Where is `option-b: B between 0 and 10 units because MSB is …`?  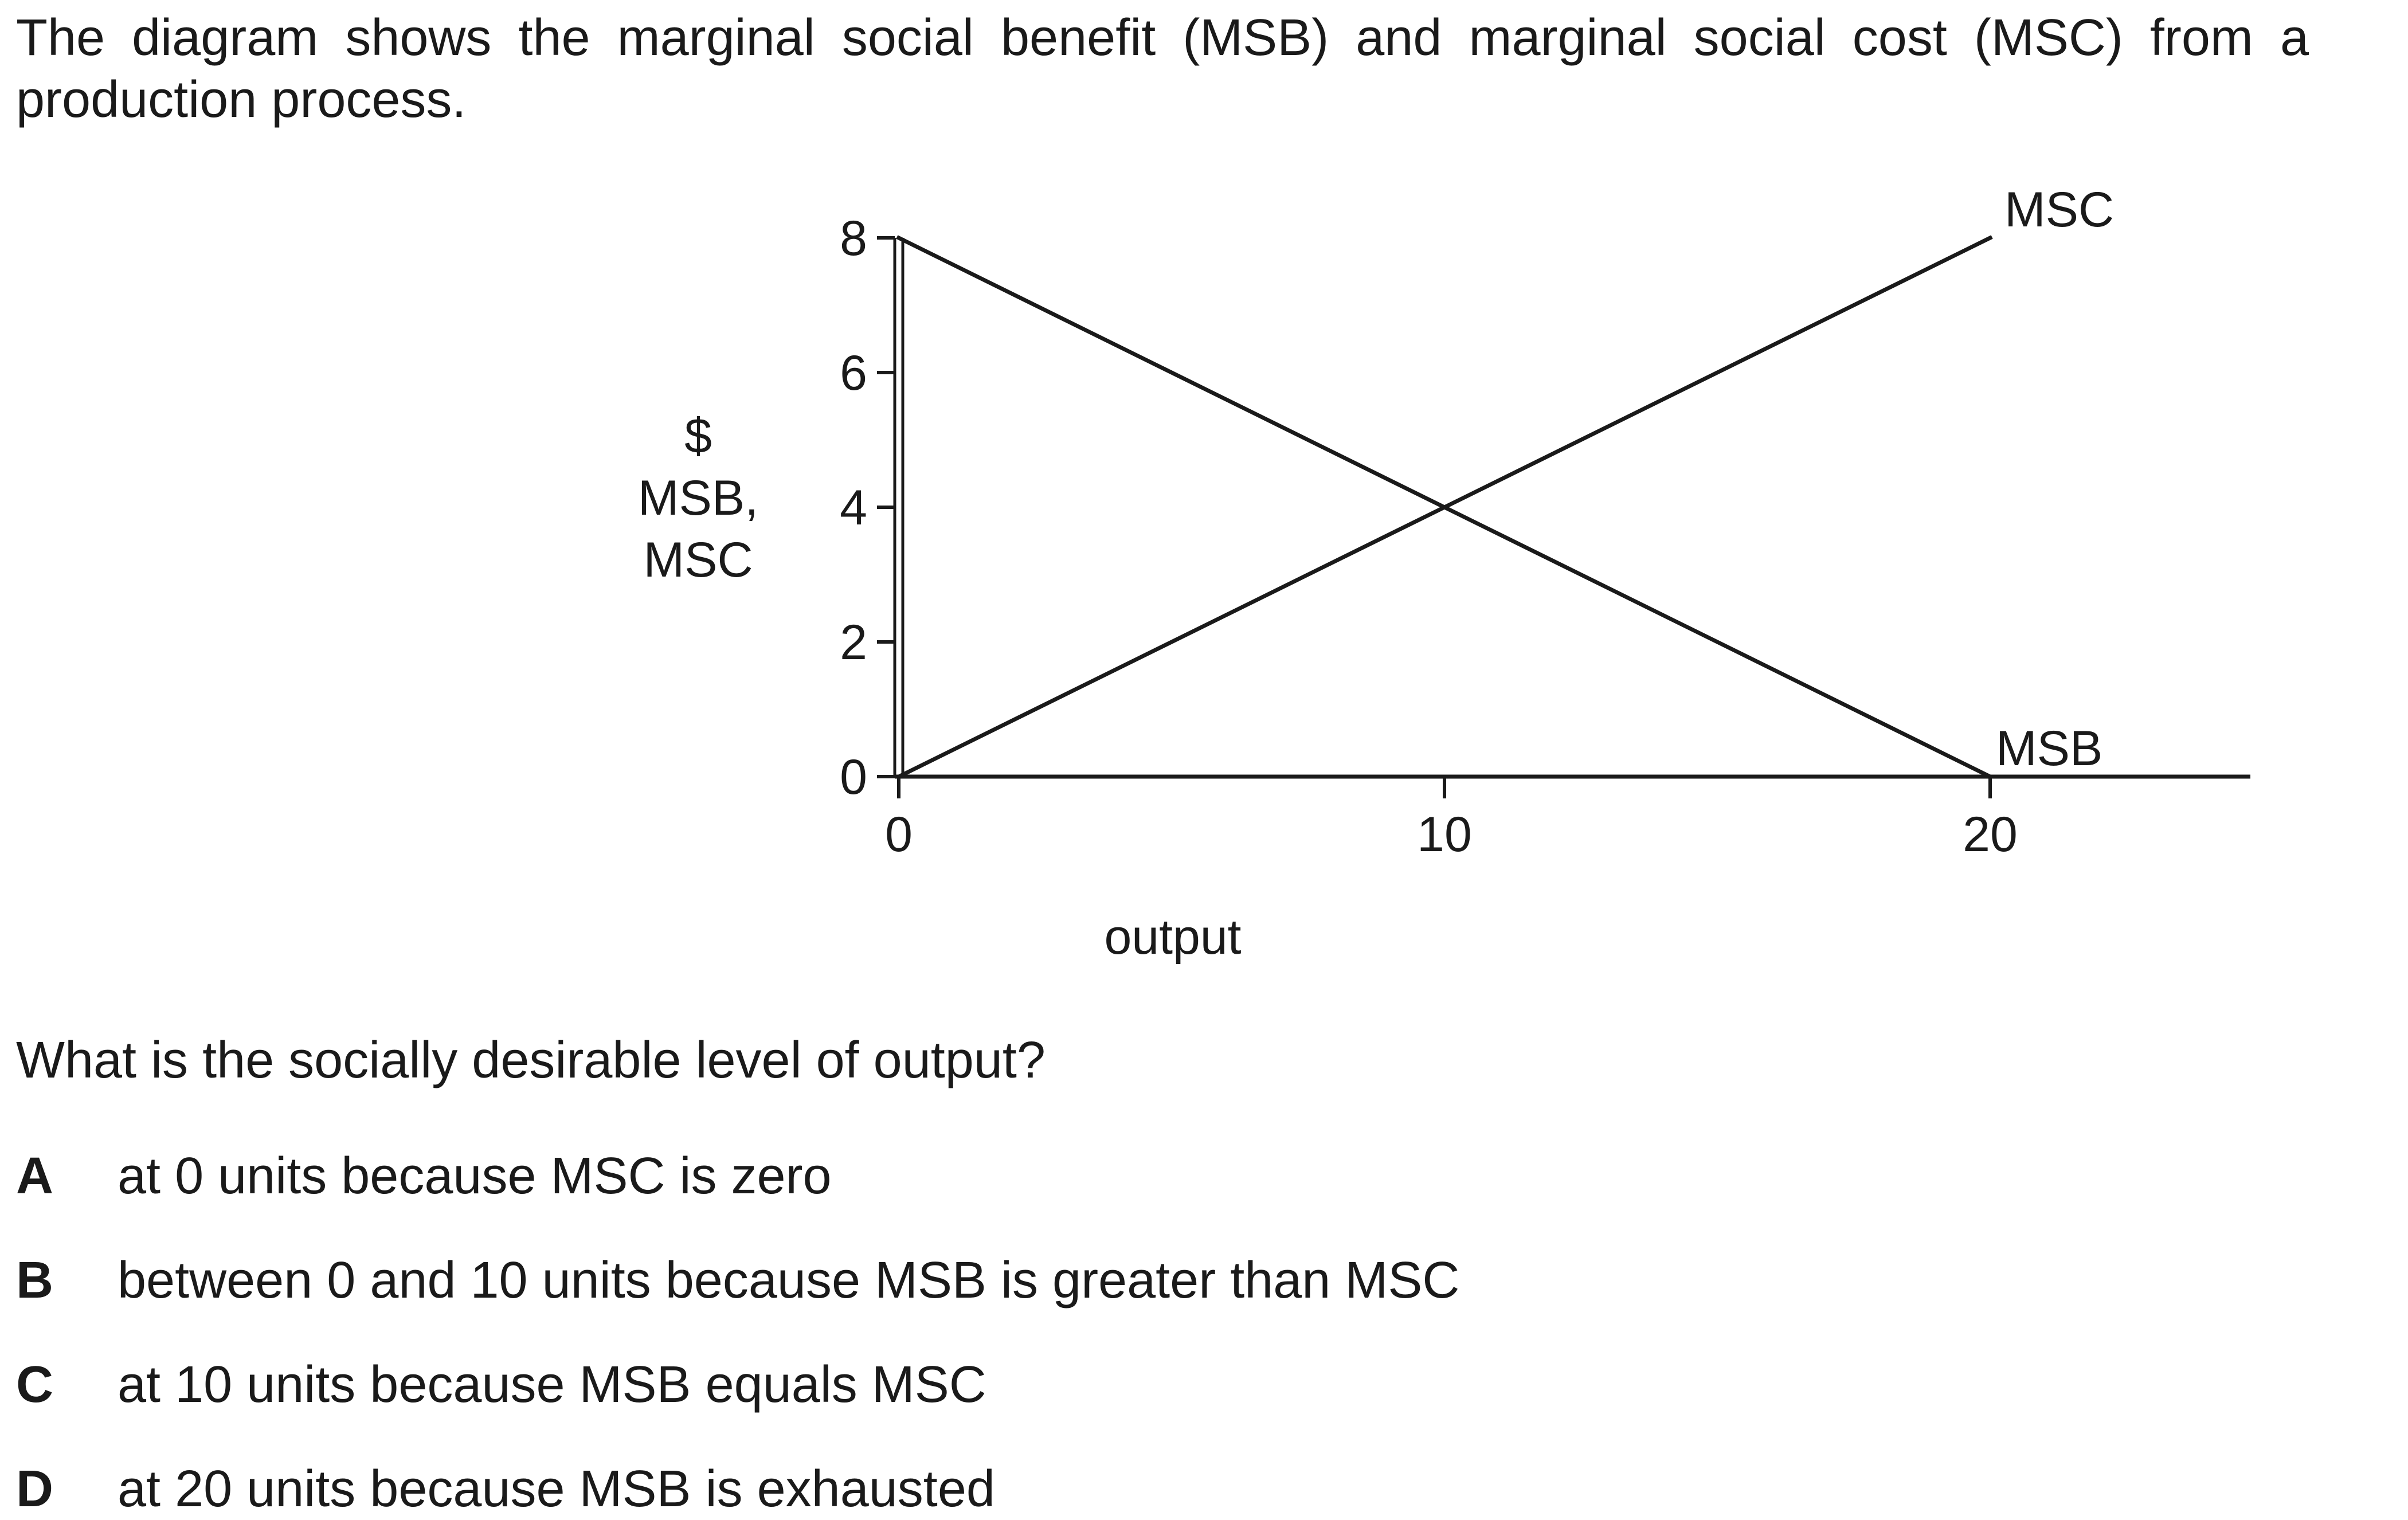 option-b: B between 0 and 10 units because MSB is … is located at coordinates (737, 1280).